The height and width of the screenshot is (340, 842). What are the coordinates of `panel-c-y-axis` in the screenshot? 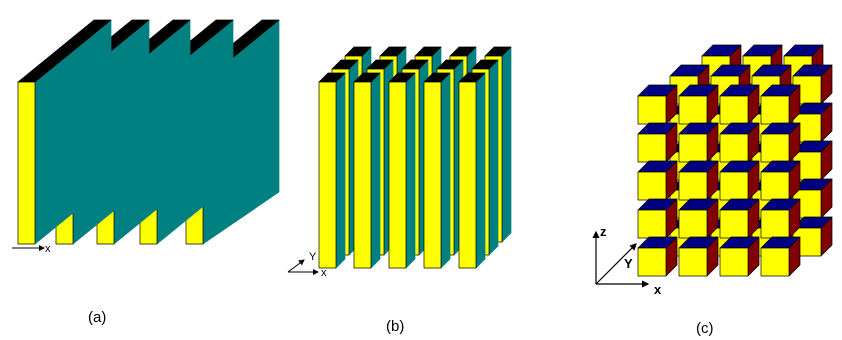 It's located at (616, 264).